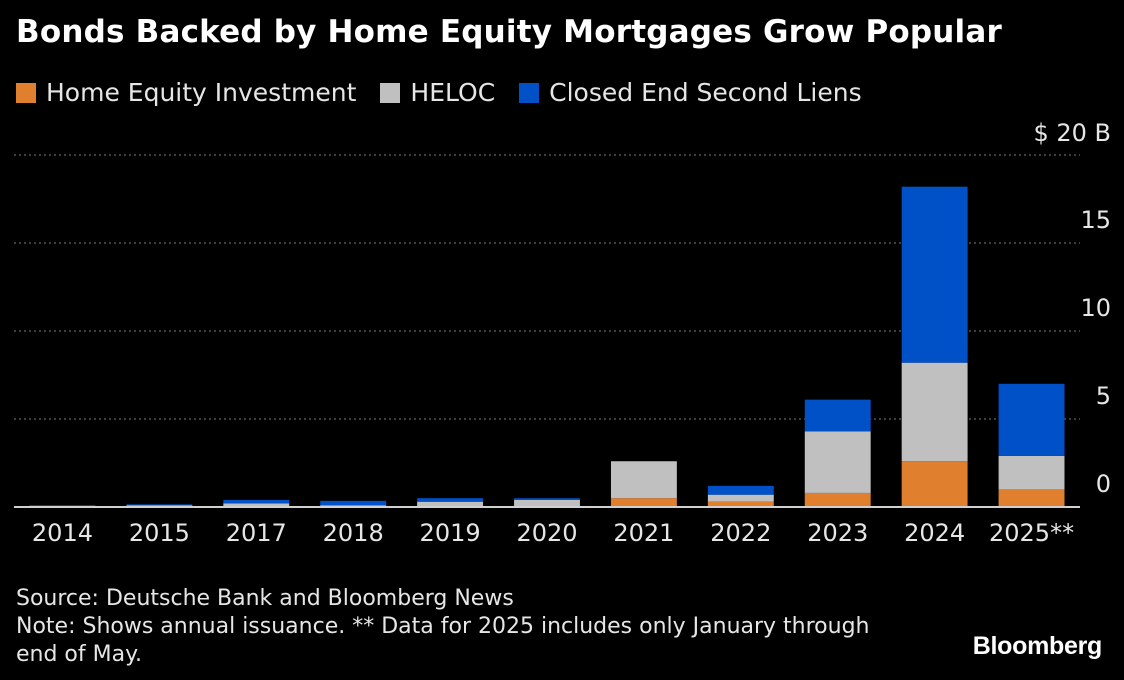 Image resolution: width=1124 pixels, height=680 pixels. Describe the element at coordinates (740, 504) in the screenshot. I see `bar-2022-home-equity-investment` at that location.